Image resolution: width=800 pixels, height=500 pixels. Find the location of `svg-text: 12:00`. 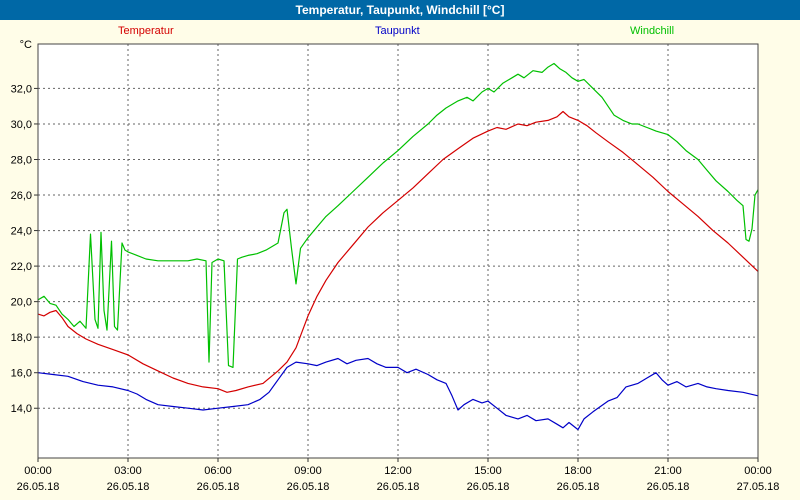

svg-text: 12:00 is located at coordinates (398, 471).